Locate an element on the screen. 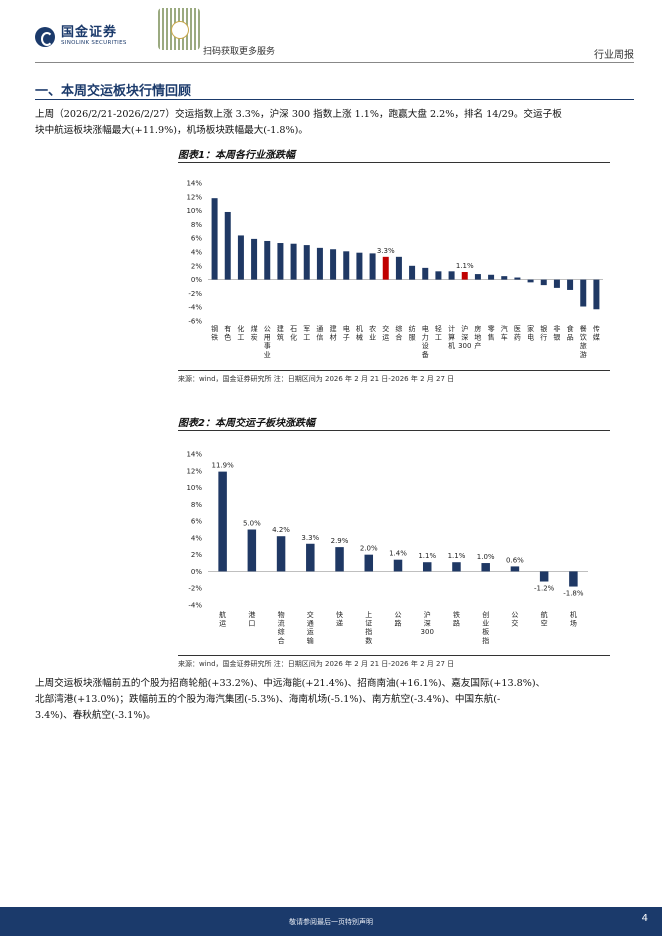  logo-icon is located at coordinates (45, 36).